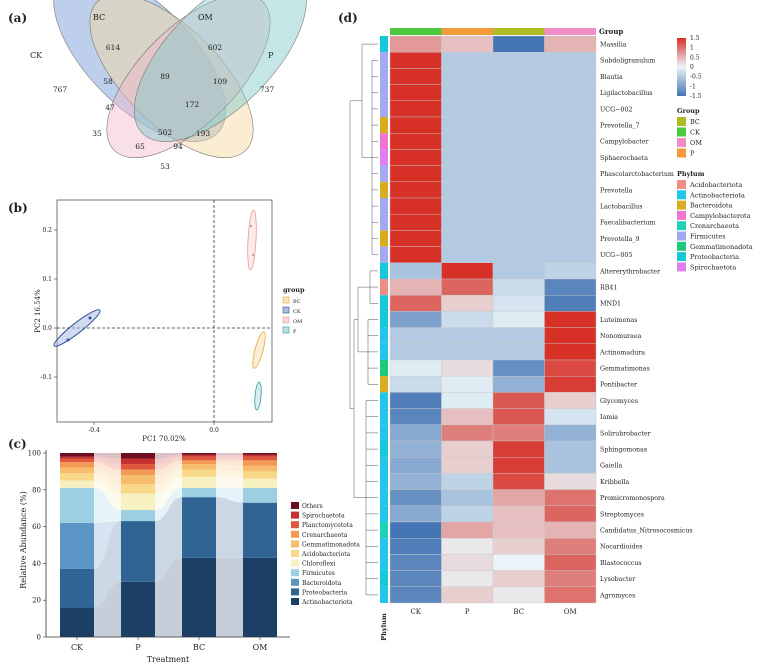 Image resolution: width=764 pixels, height=669 pixels. What do you see at coordinates (696, 77) in the screenshot?
I see `heatmap-scale-tick: -0.5` at bounding box center [696, 77].